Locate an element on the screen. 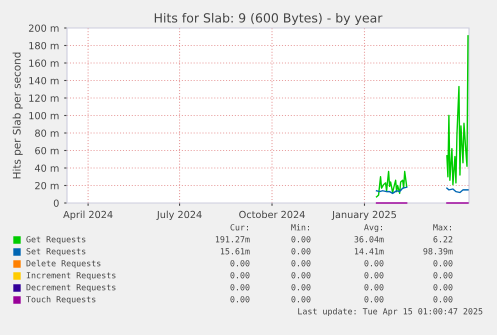 The height and width of the screenshot is (335, 497). legend-label: Delete Requests is located at coordinates (63, 264).